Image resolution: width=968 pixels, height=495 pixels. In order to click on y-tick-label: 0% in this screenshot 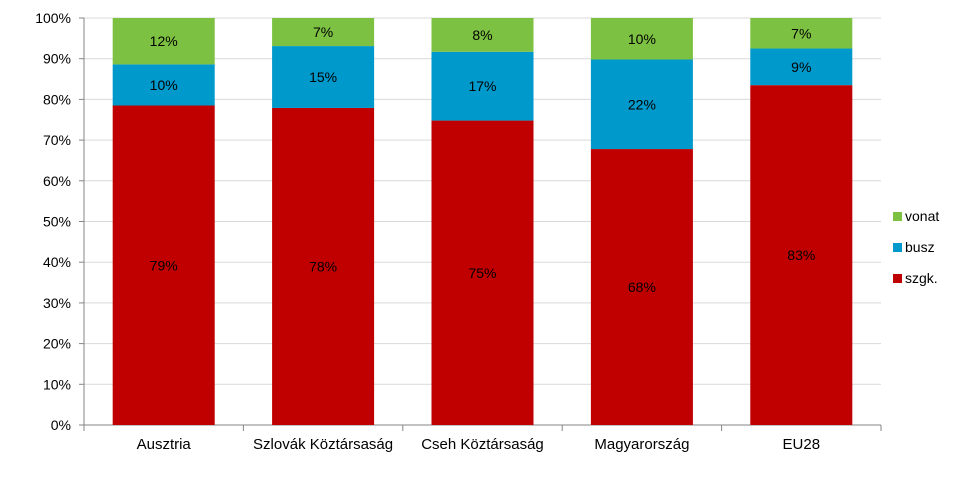, I will do `click(61, 425)`.